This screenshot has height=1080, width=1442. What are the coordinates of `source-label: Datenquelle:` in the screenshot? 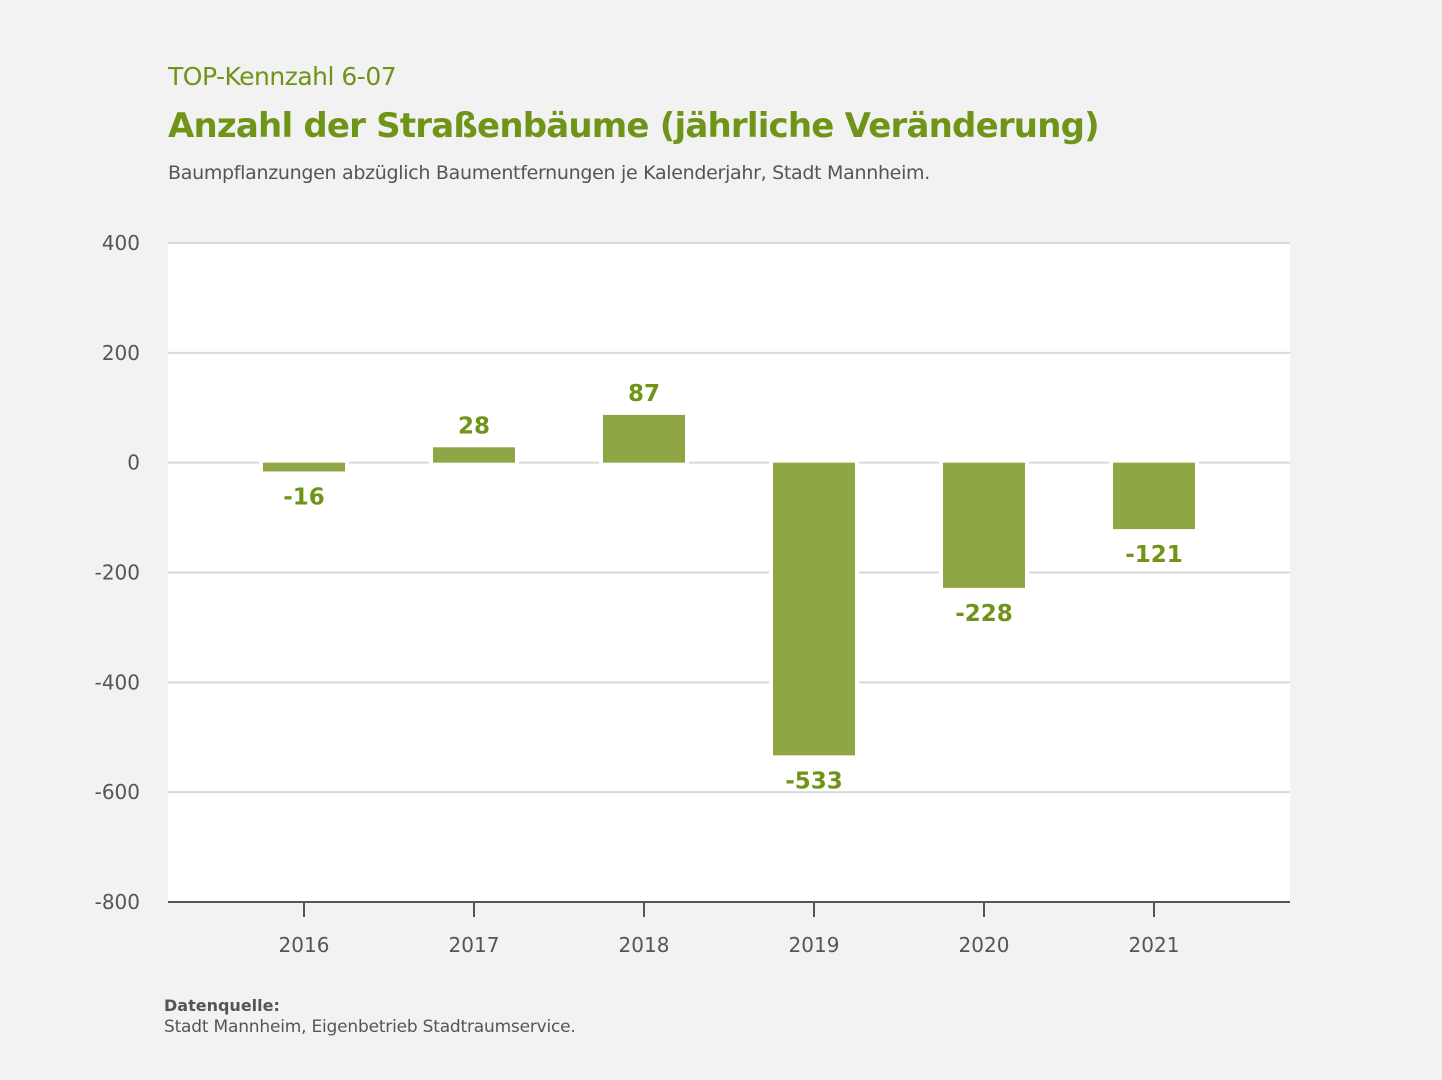 It's located at (222, 1005).